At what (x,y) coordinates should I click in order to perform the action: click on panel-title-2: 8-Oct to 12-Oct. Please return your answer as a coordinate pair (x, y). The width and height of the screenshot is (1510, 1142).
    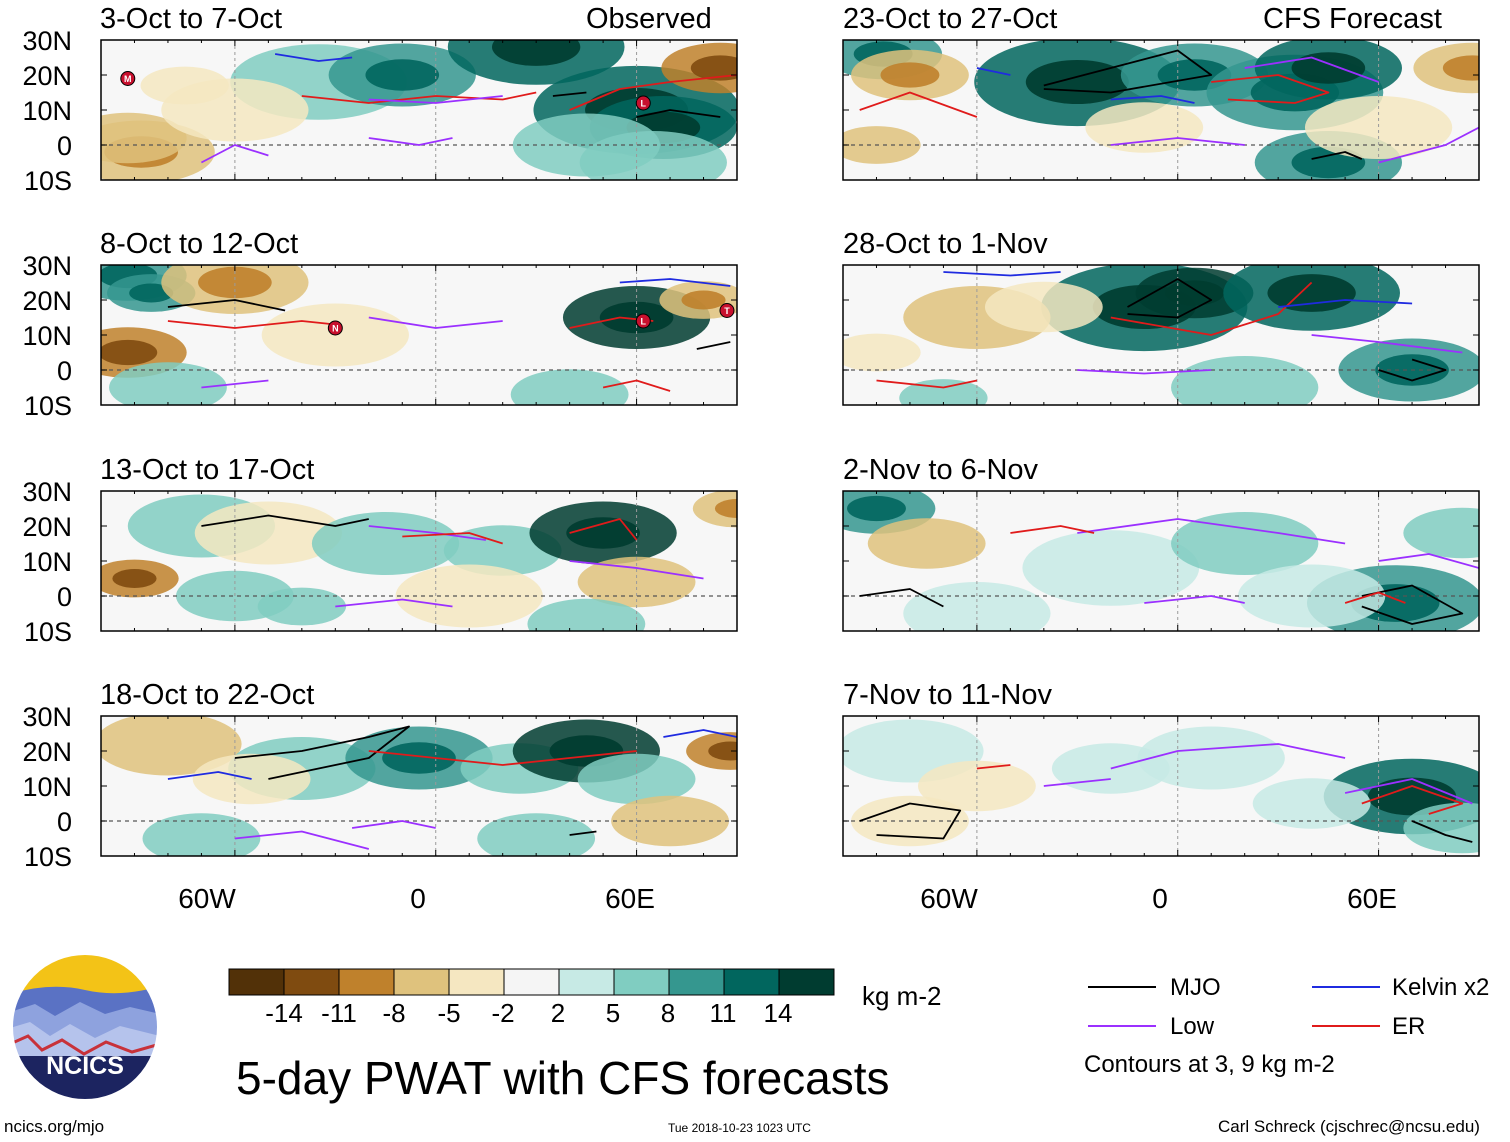
    Looking at the image, I should click on (199, 244).